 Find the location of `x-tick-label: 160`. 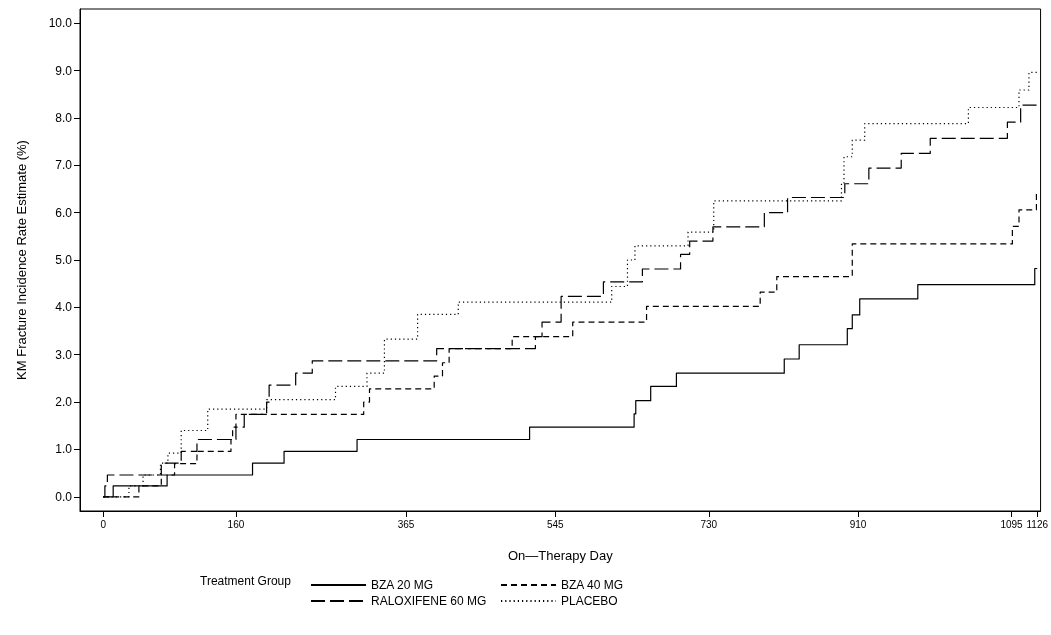

x-tick-label: 160 is located at coordinates (236, 524).